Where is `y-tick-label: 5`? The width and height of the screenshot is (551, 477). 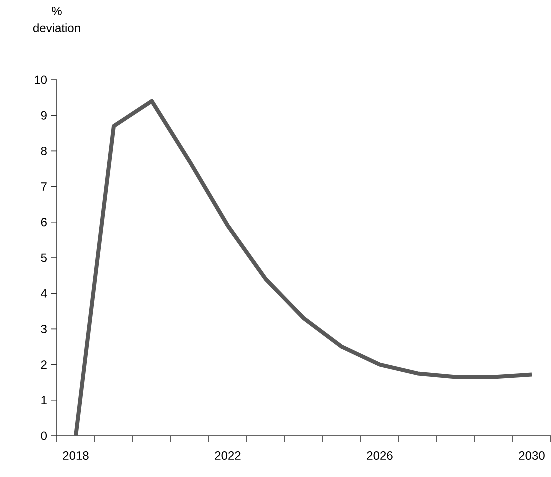 y-tick-label: 5 is located at coordinates (44, 258).